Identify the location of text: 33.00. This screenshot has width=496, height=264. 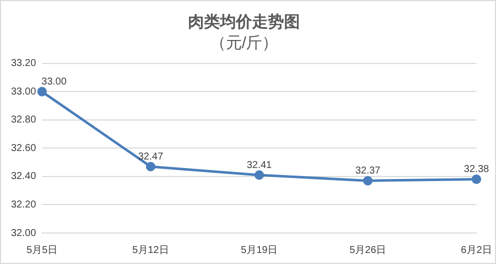
(54, 82).